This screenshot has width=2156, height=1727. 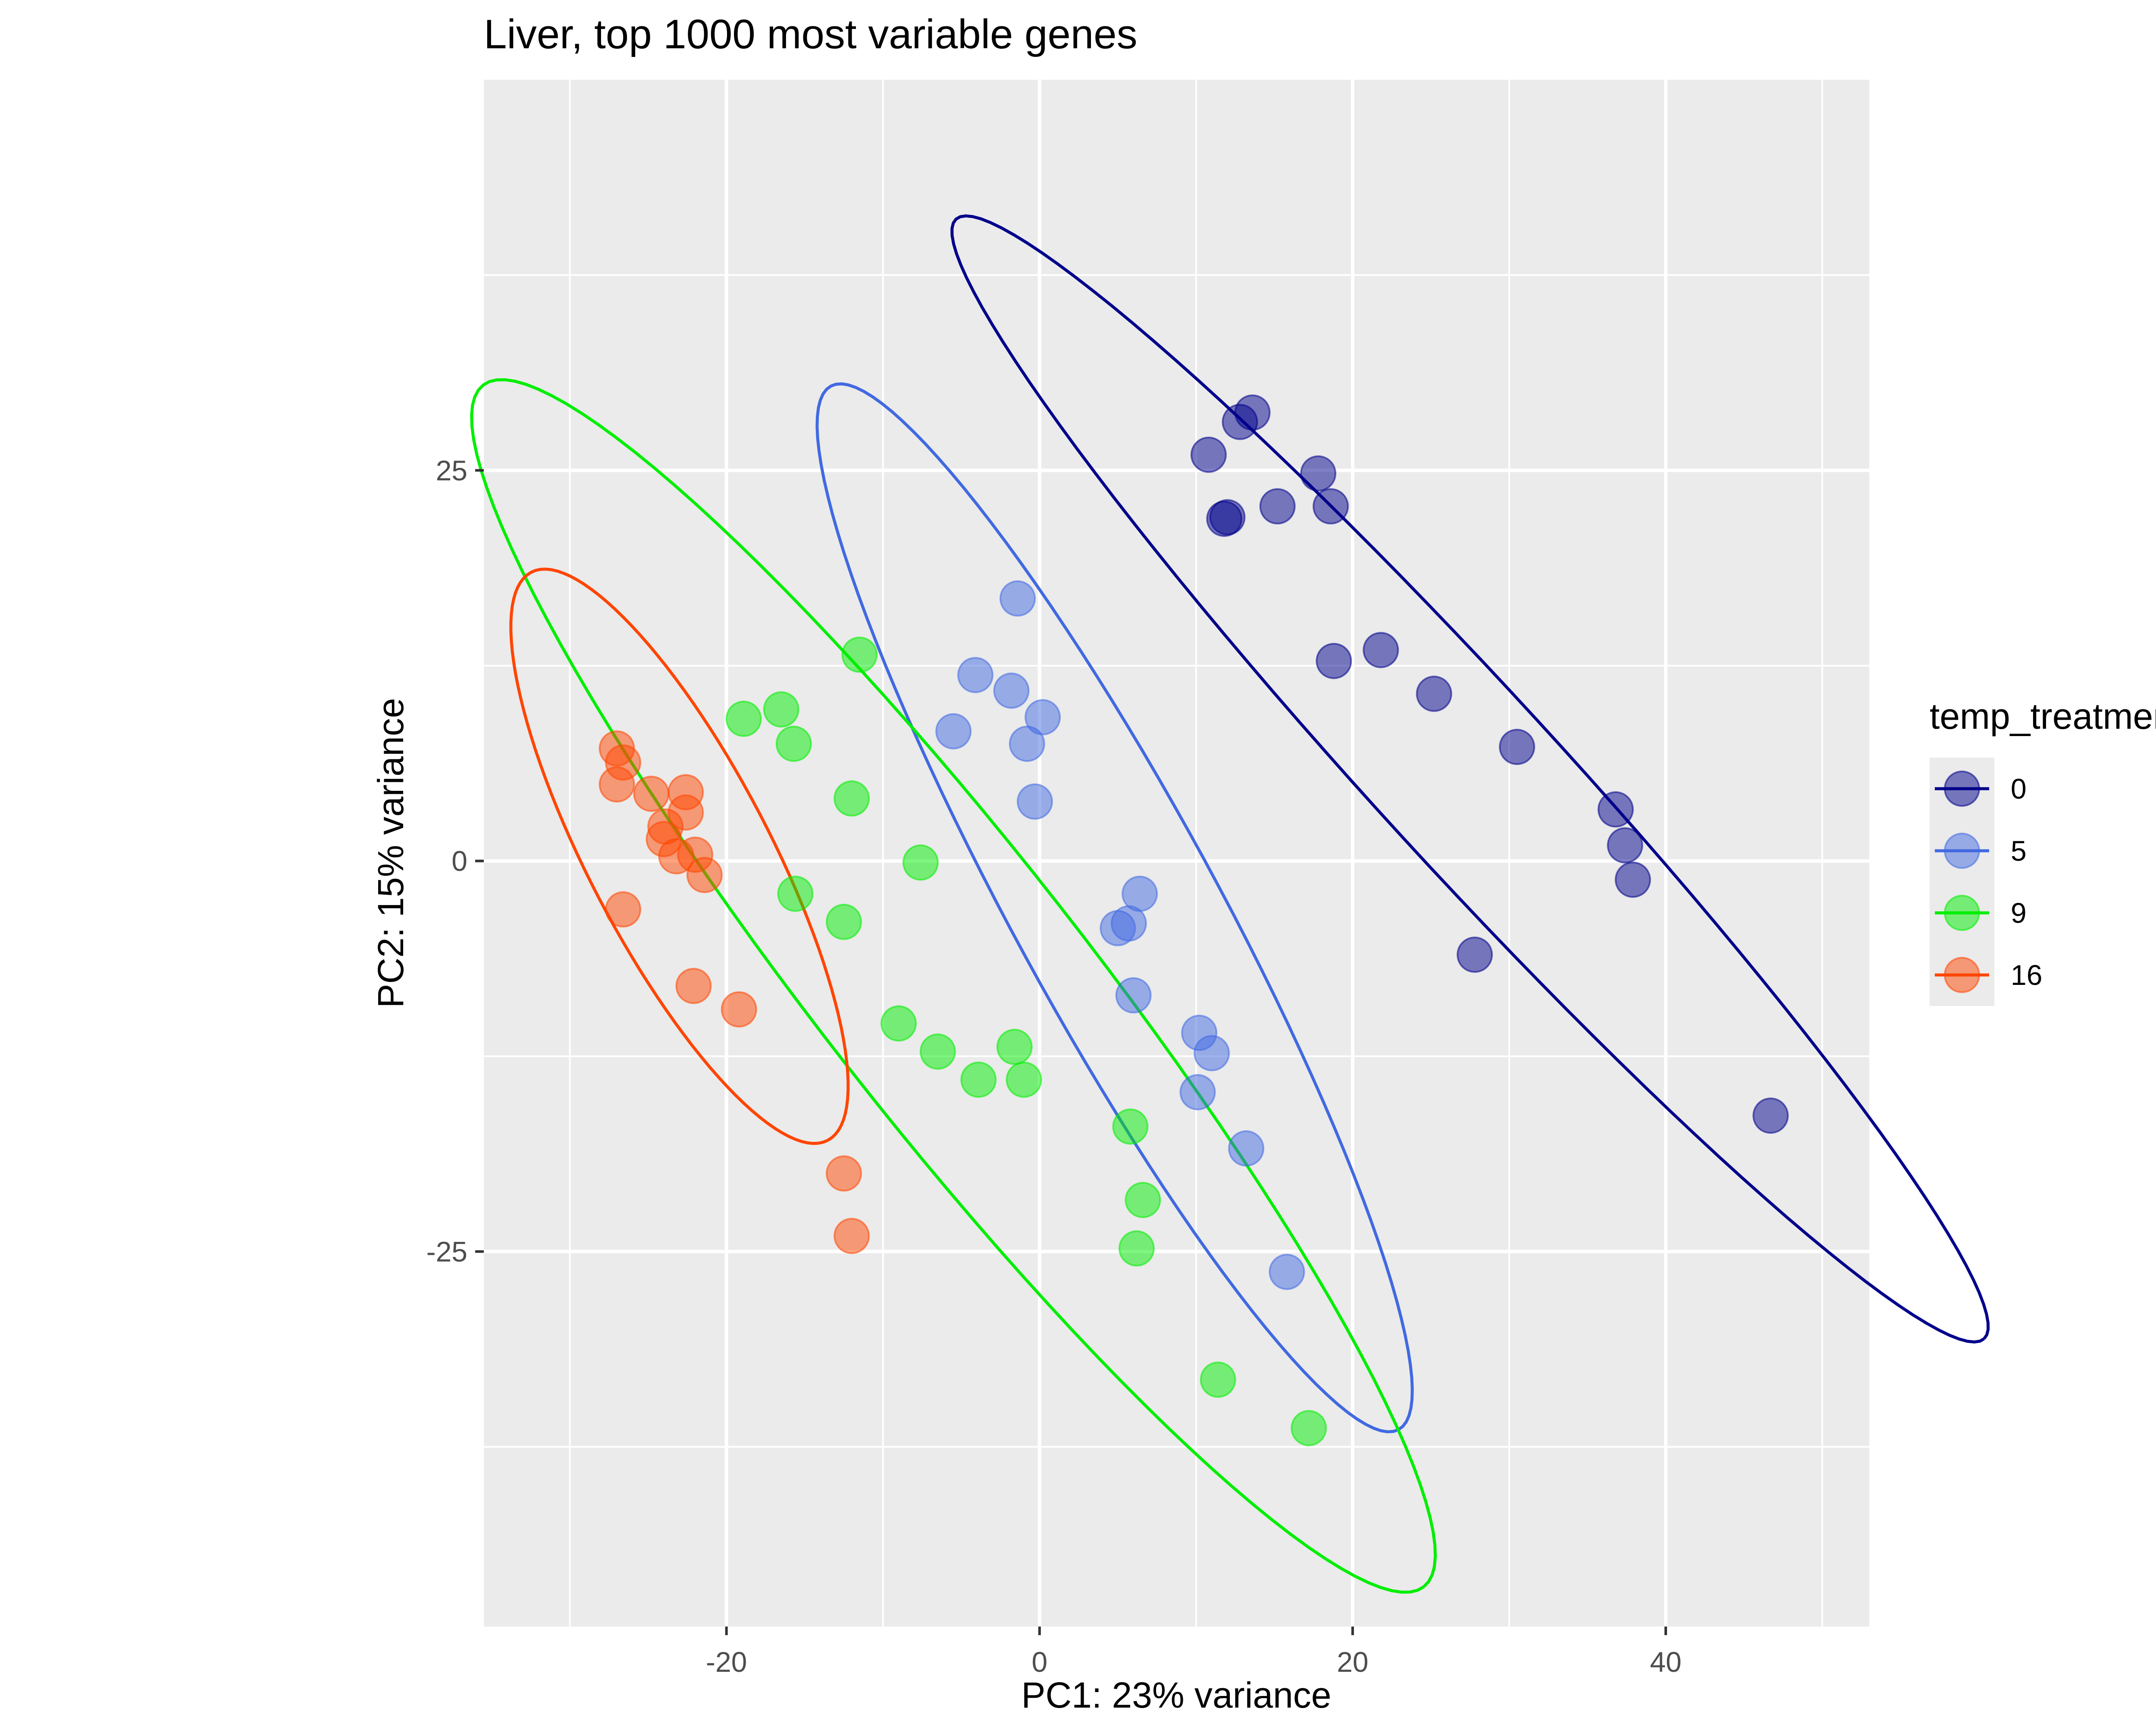 I want to click on y-tick-label: 25, so click(x=451, y=470).